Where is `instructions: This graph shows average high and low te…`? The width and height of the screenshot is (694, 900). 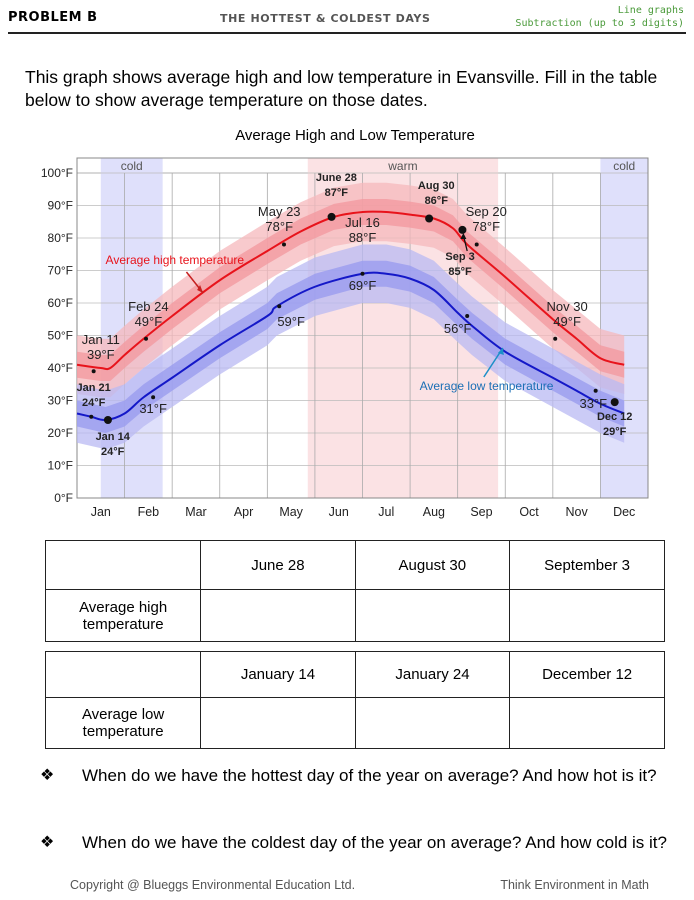
instructions: This graph shows average high and low te… is located at coordinates (341, 88).